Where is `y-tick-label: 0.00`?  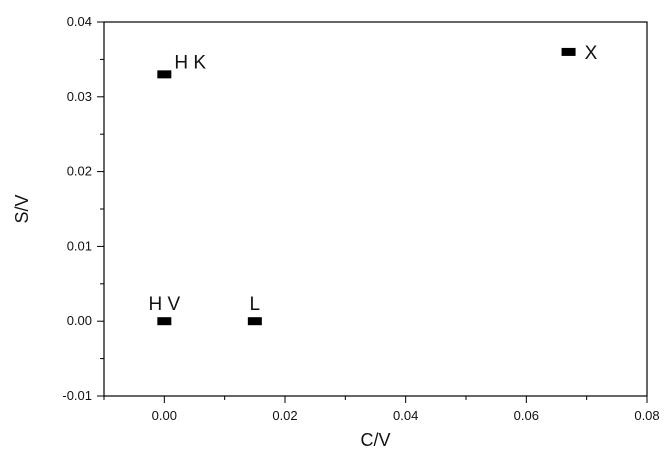 y-tick-label: 0.00 is located at coordinates (79, 320).